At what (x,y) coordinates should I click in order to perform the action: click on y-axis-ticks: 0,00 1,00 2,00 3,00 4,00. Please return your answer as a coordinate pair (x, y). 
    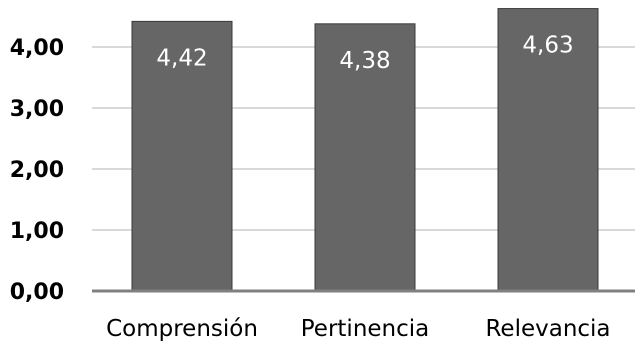
    Looking at the image, I should click on (37, 170).